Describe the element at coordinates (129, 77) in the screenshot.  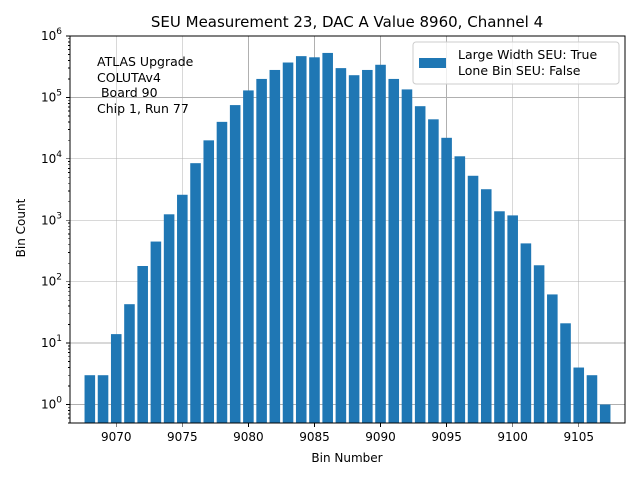
I see `annotation-line: COLUTAv4` at that location.